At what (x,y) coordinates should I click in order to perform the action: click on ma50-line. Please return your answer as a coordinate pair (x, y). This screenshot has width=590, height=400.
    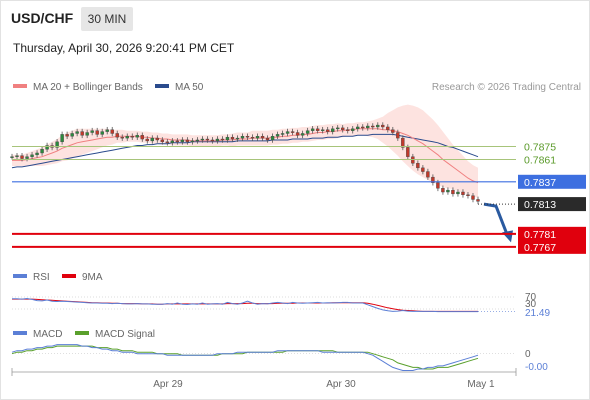
    Looking at the image, I should click on (245, 151).